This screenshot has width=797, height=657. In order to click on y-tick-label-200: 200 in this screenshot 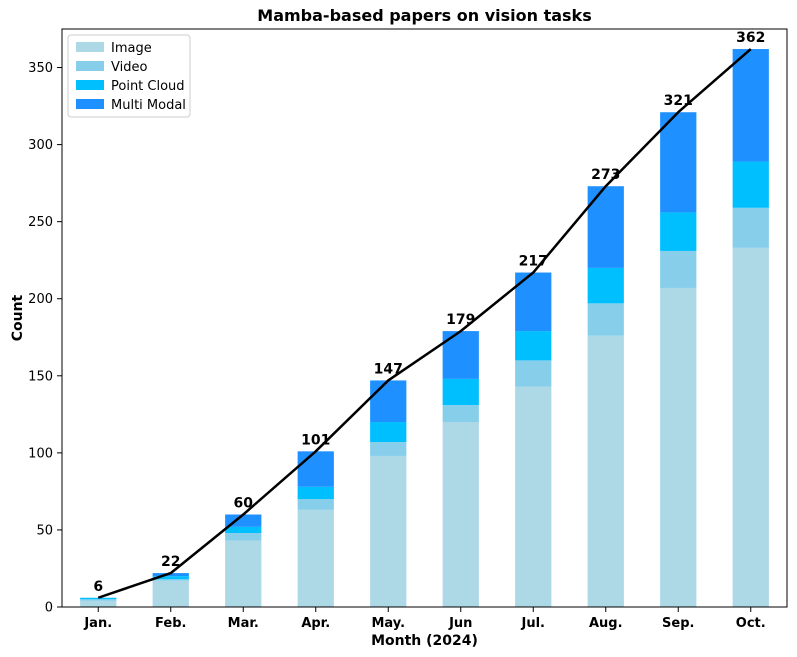, I will do `click(40, 299)`.